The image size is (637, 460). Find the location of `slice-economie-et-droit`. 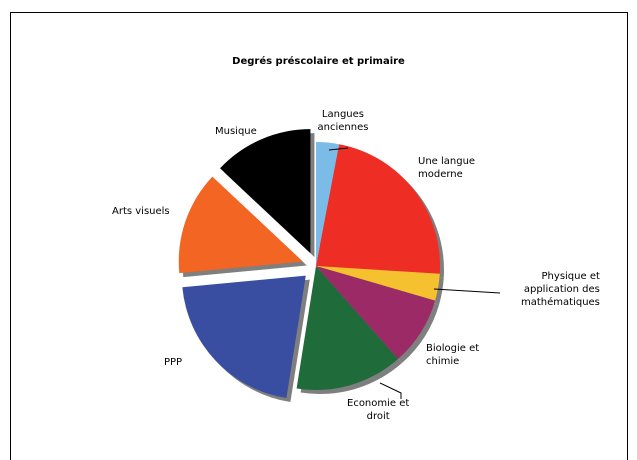

slice-economie-et-droit is located at coordinates (347, 328).